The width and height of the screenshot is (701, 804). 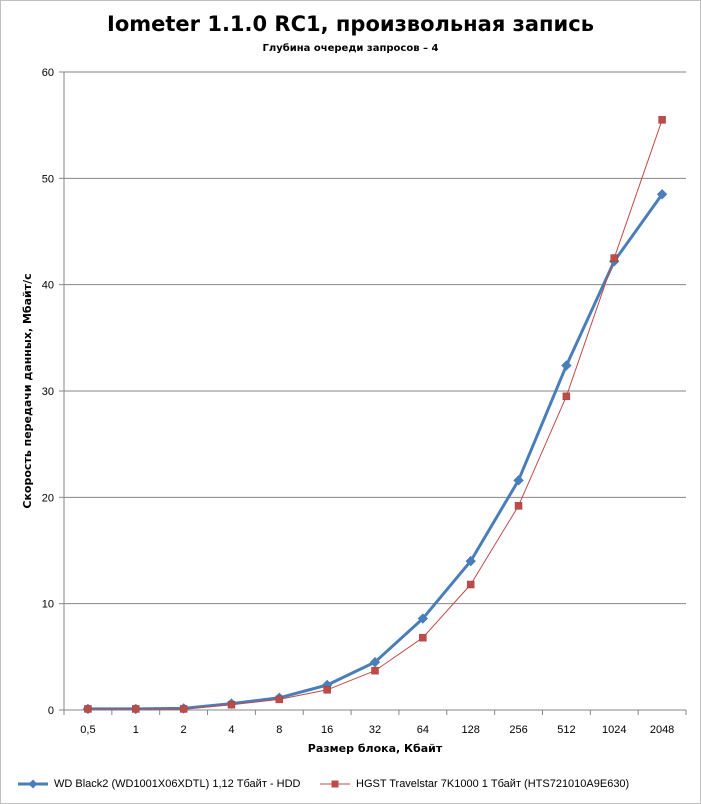 I want to click on x-tick-label-3: 4, so click(x=231, y=730).